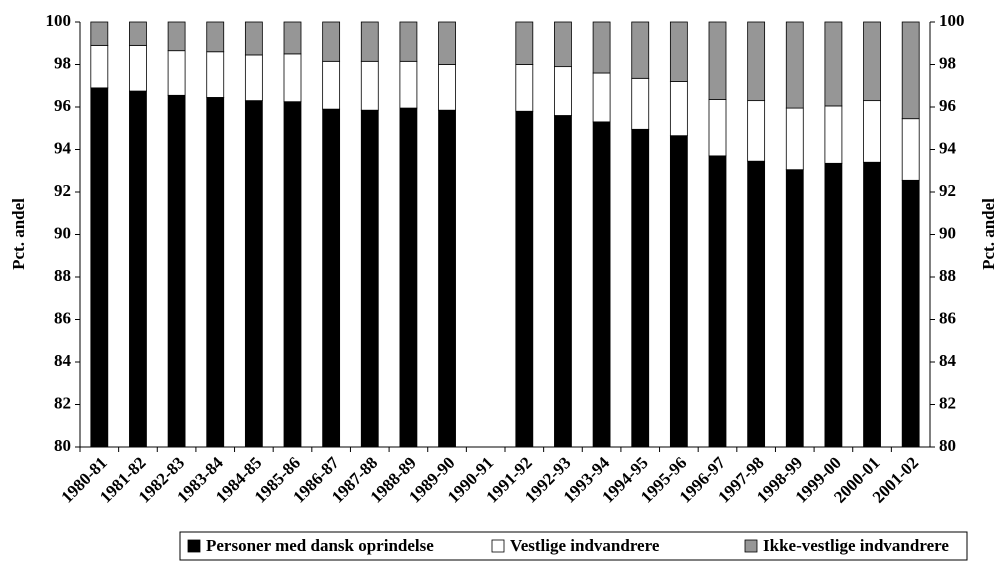 Image resolution: width=1004 pixels, height=583 pixels. Describe the element at coordinates (947, 317) in the screenshot. I see `y2-tick-label: 86` at that location.